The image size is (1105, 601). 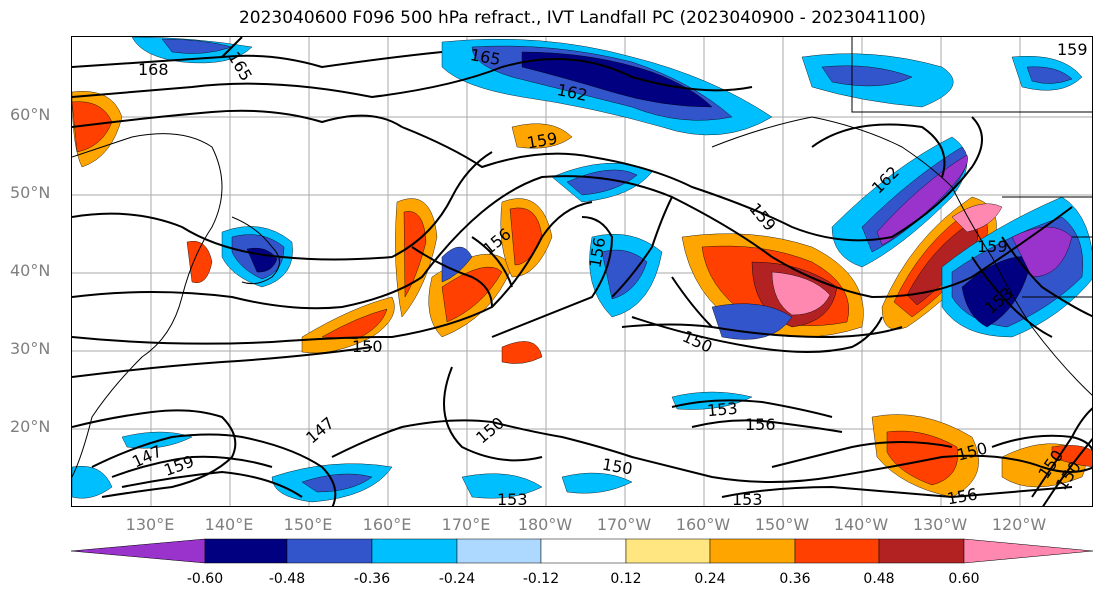 What do you see at coordinates (229, 524) in the screenshot?
I see `lon-label: 140°E` at bounding box center [229, 524].